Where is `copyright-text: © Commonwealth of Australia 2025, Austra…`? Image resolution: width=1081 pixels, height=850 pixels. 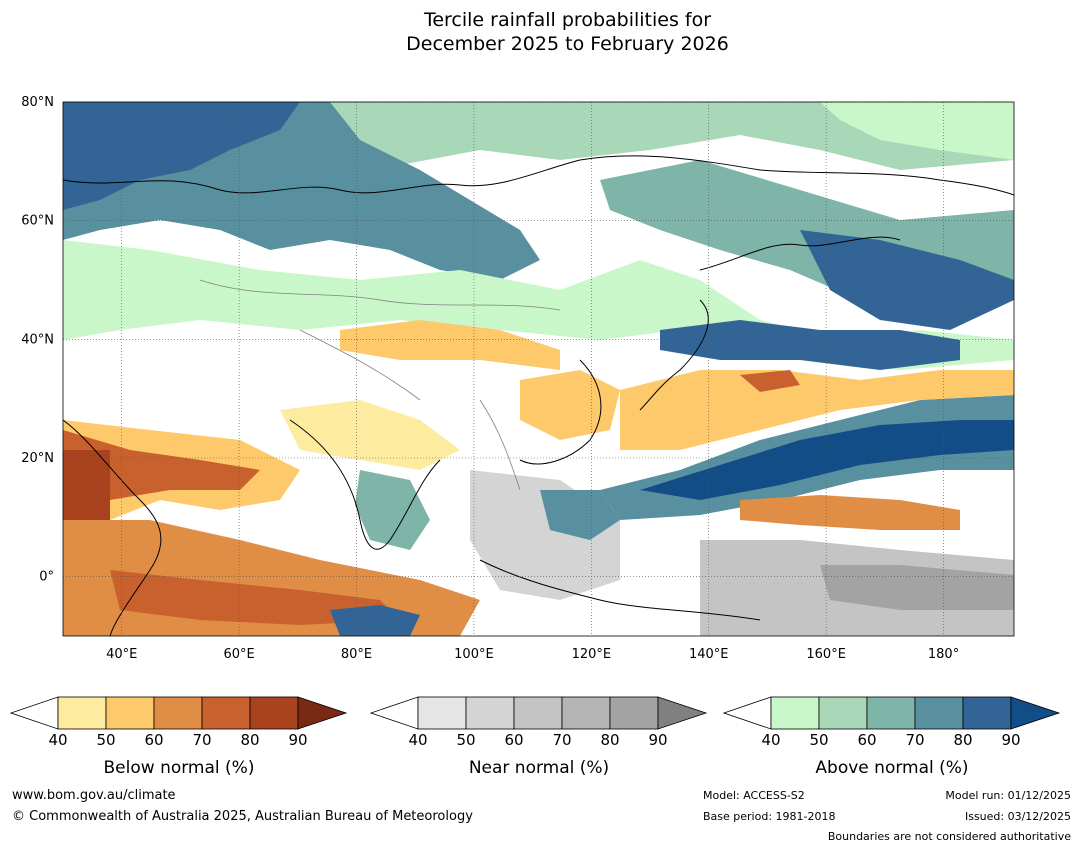 copyright-text: © Commonwealth of Australia 2025, Austra… is located at coordinates (242, 816).